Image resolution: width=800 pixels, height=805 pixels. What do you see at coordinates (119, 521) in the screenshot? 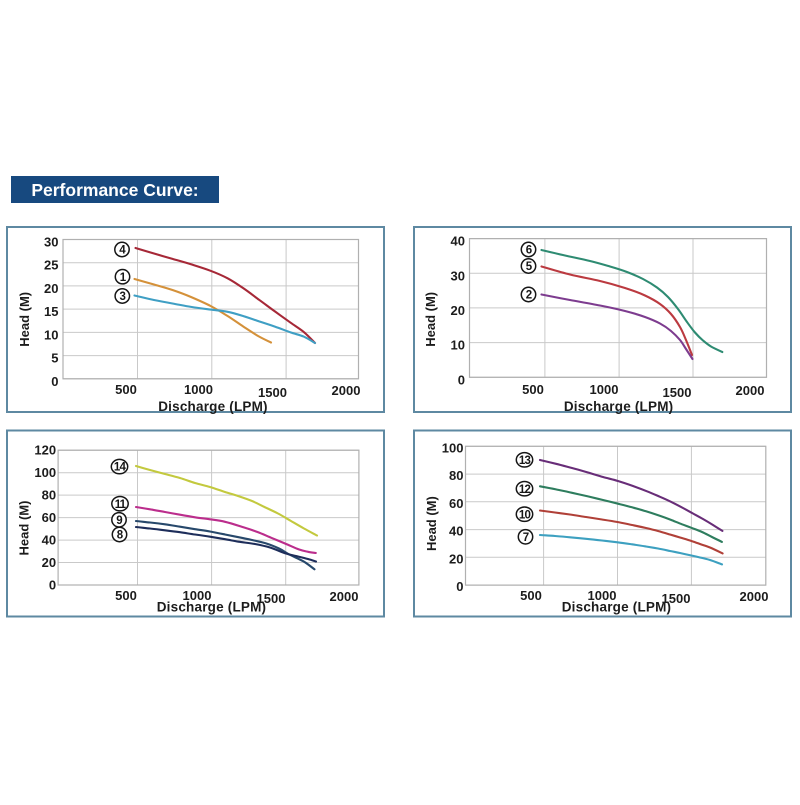
I see `svg-text: 9` at bounding box center [119, 521].